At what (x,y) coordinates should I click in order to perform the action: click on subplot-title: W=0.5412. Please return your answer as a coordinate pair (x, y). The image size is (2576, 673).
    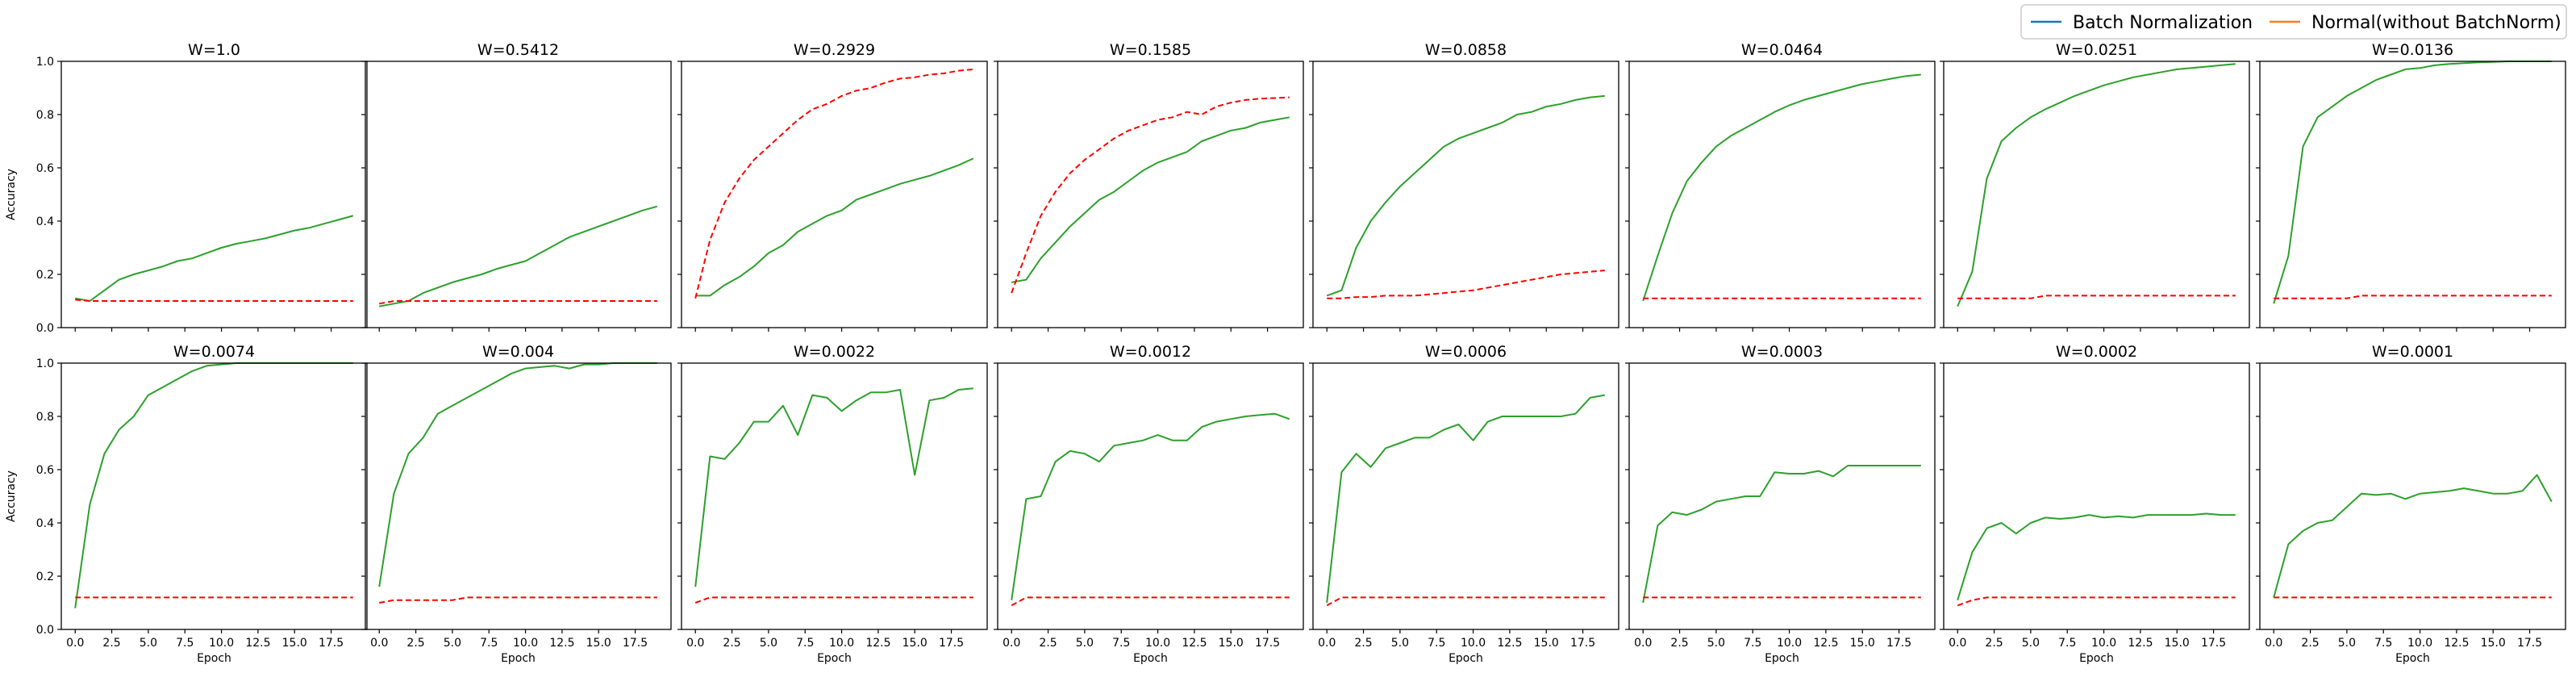
    Looking at the image, I should click on (518, 50).